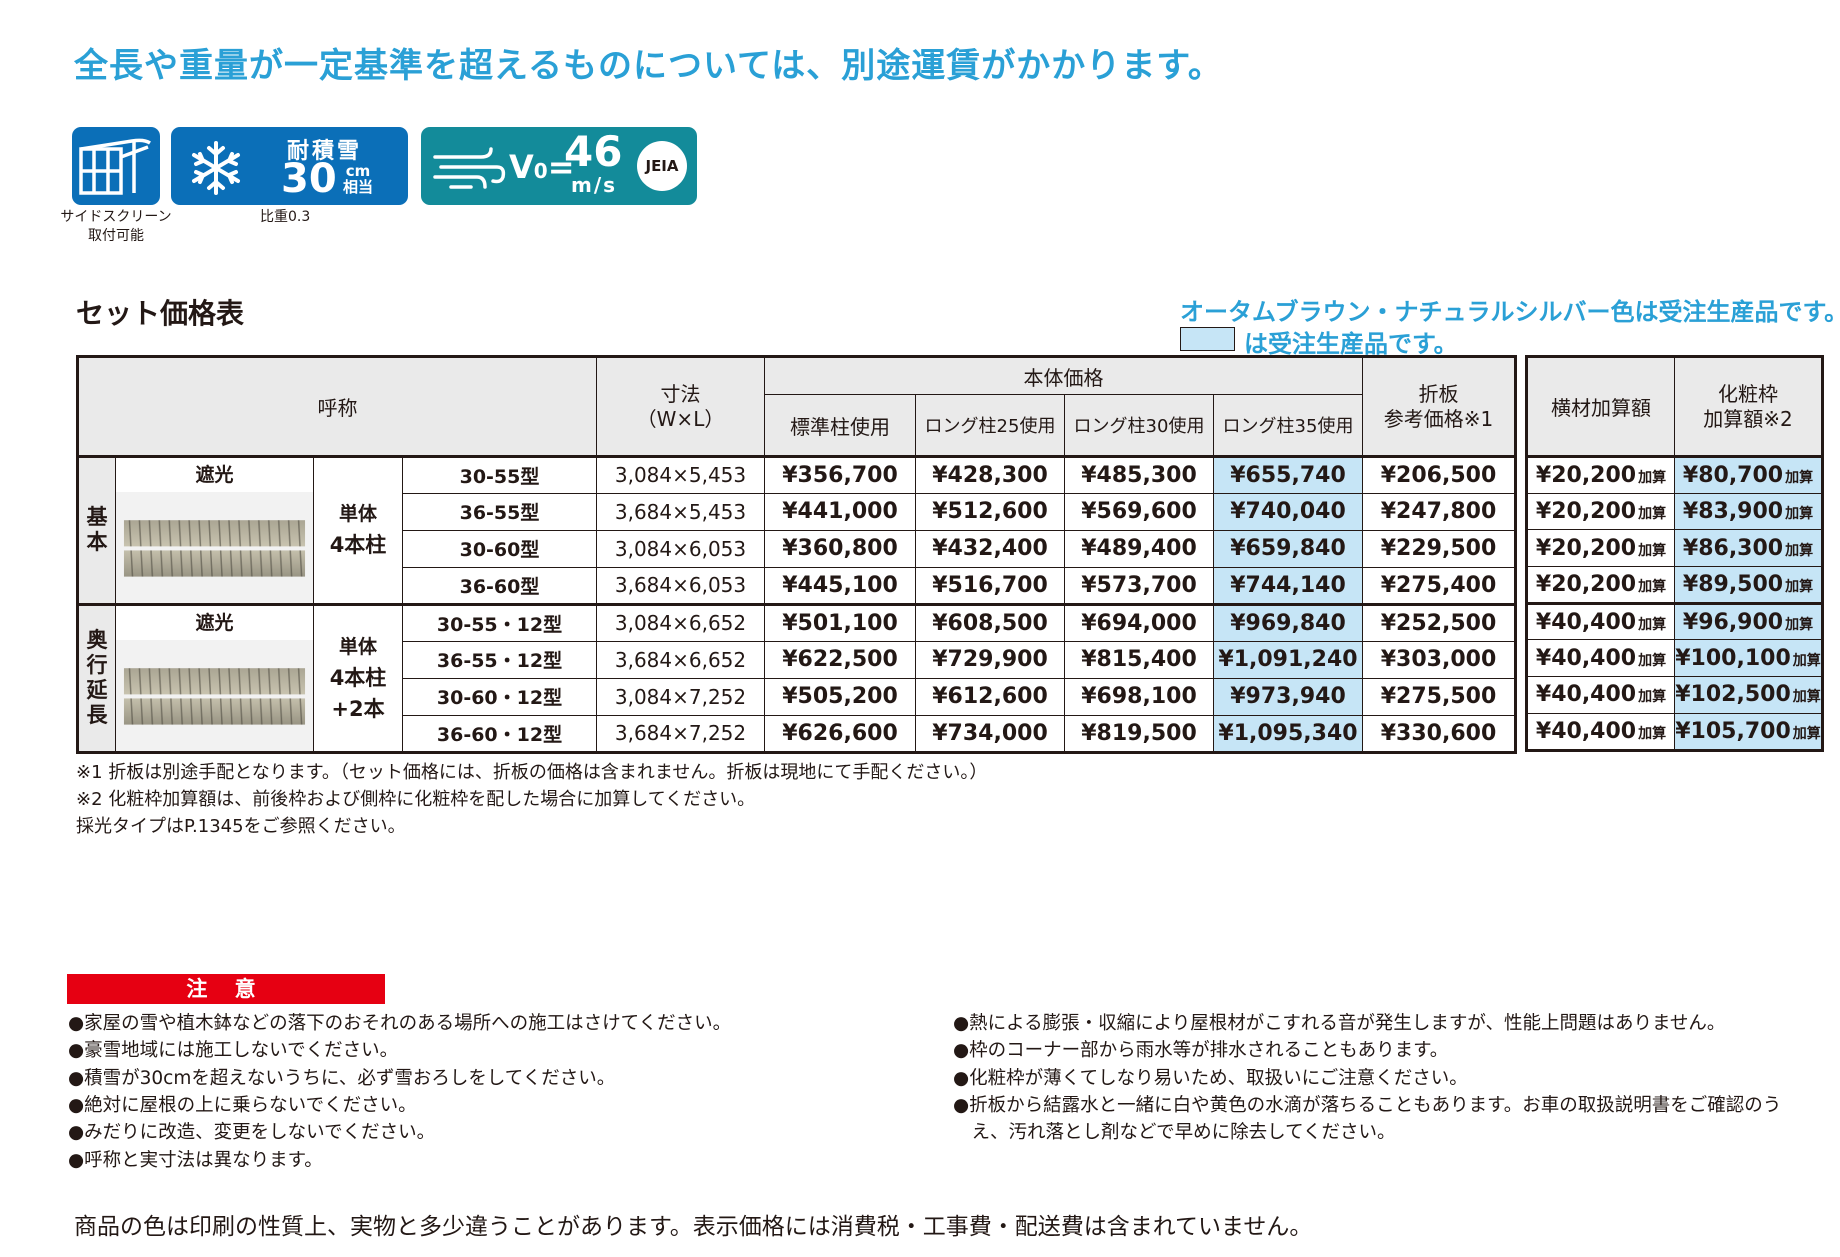  I want to click on table-row: ¥20,200 加算 ¥89,500 加算, so click(1674, 585).